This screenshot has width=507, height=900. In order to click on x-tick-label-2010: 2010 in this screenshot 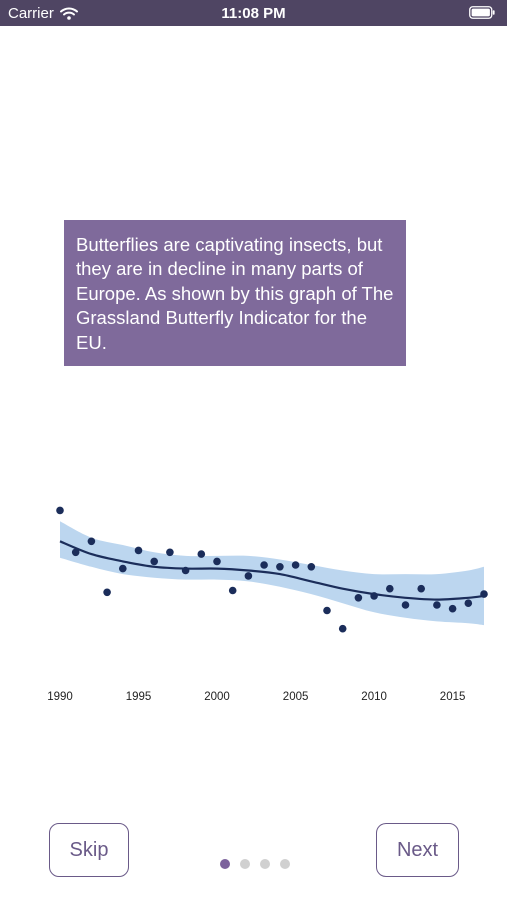, I will do `click(374, 697)`.